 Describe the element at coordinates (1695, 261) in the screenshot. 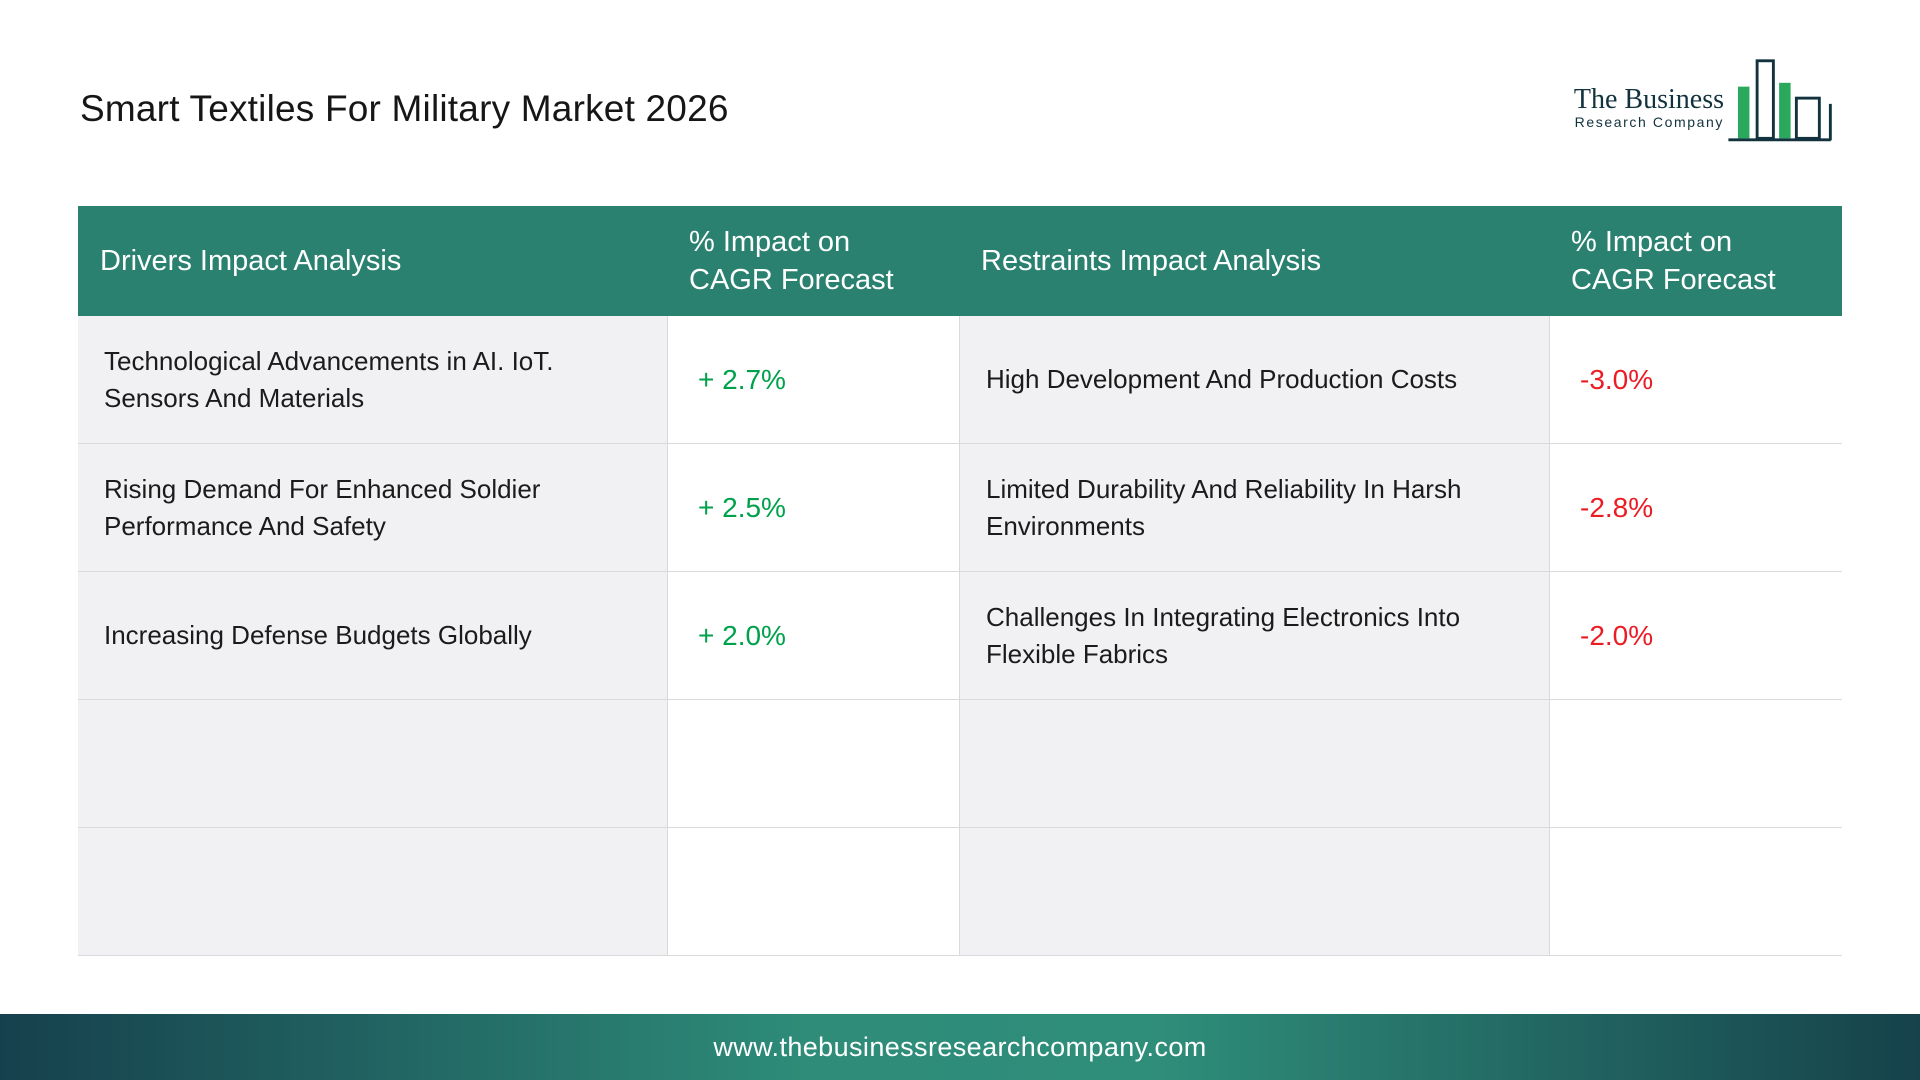

I see `col-header-restraints-impact: % Impact on CAGR Forecast` at that location.